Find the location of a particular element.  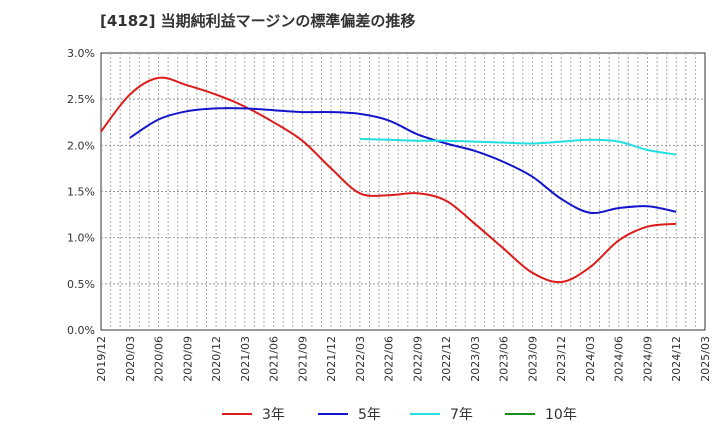

y-tick-label: 0.5% is located at coordinates (81, 284).